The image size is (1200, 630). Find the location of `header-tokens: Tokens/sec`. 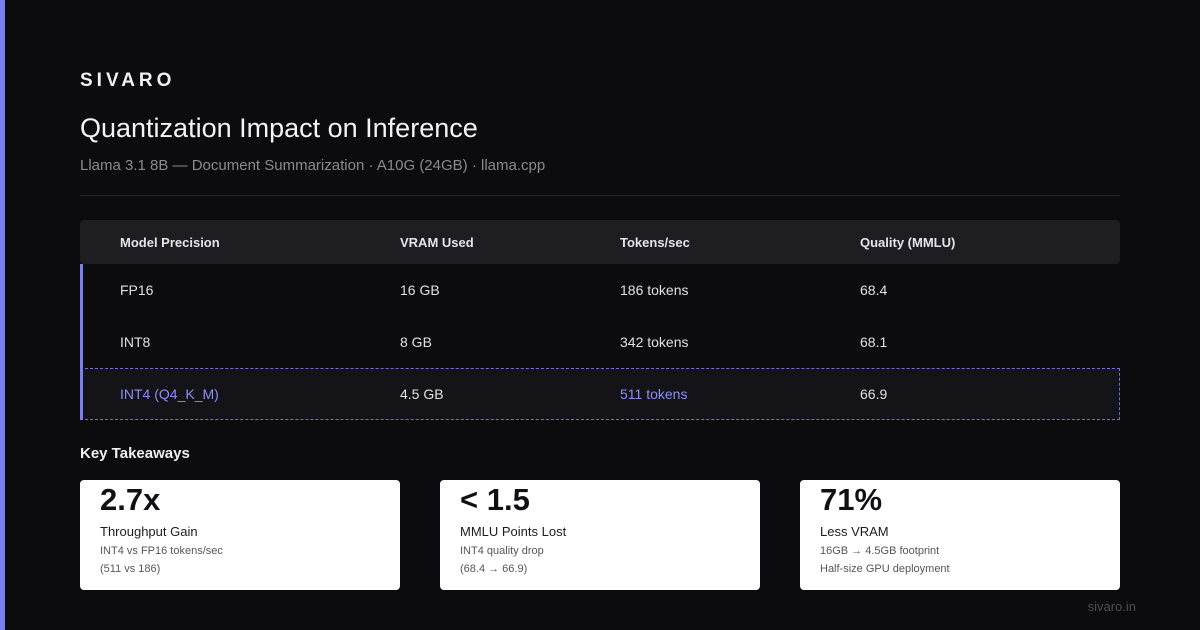

header-tokens: Tokens/sec is located at coordinates (655, 242).